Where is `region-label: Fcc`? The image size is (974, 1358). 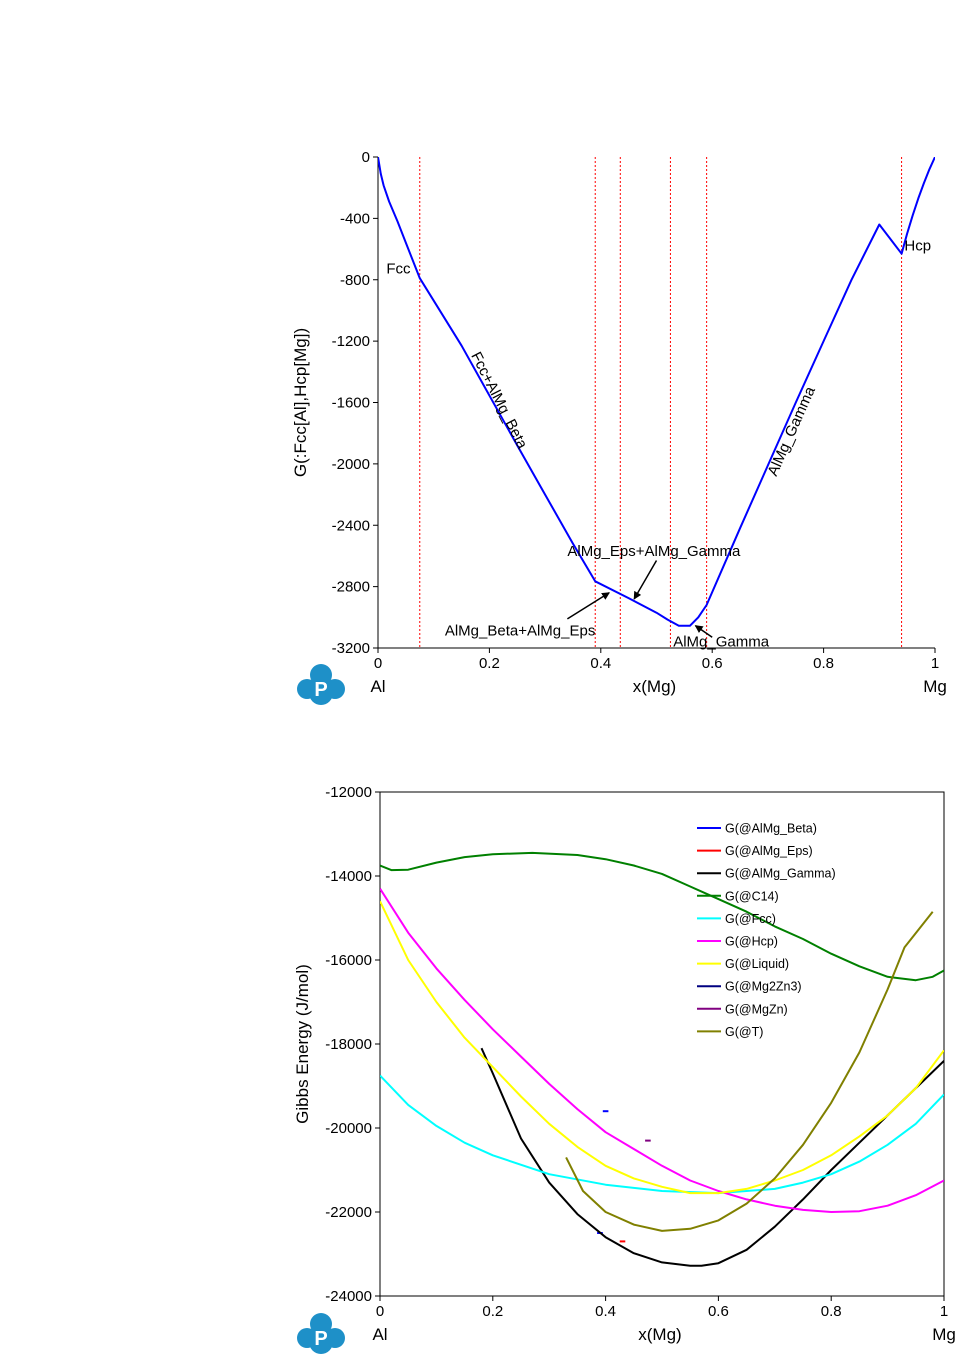
region-label: Fcc is located at coordinates (398, 269).